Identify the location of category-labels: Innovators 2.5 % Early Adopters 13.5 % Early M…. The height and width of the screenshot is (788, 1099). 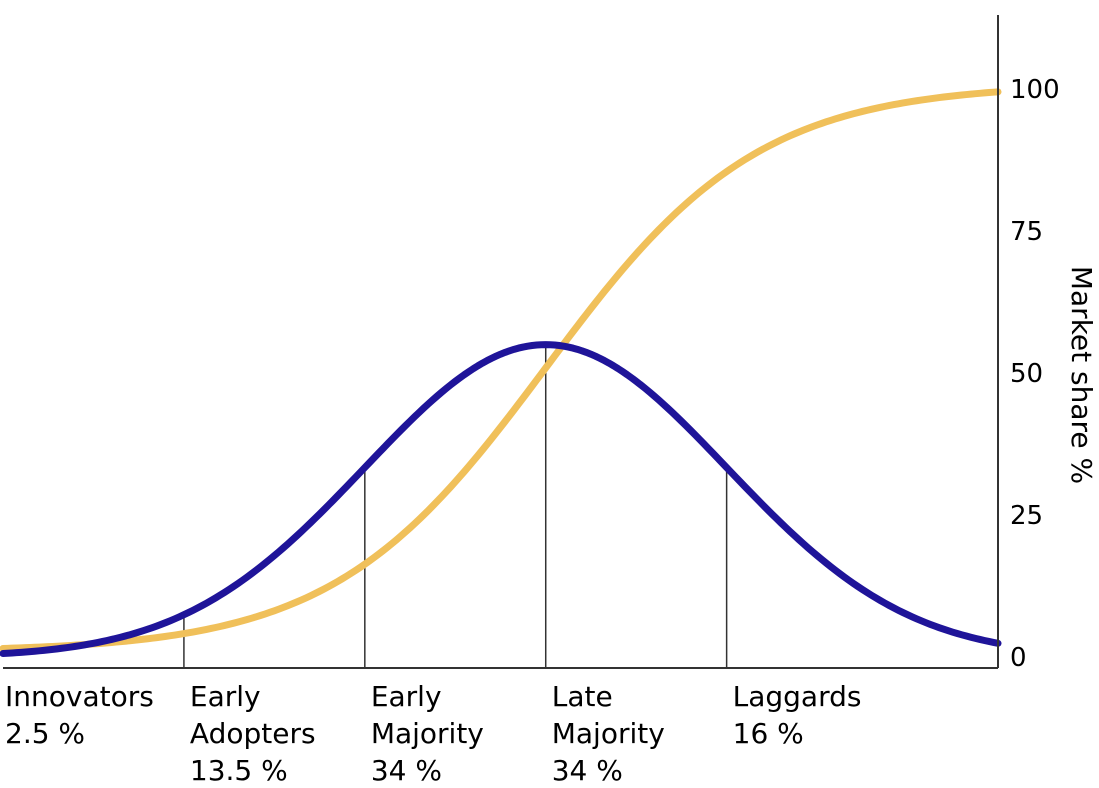
(433, 733).